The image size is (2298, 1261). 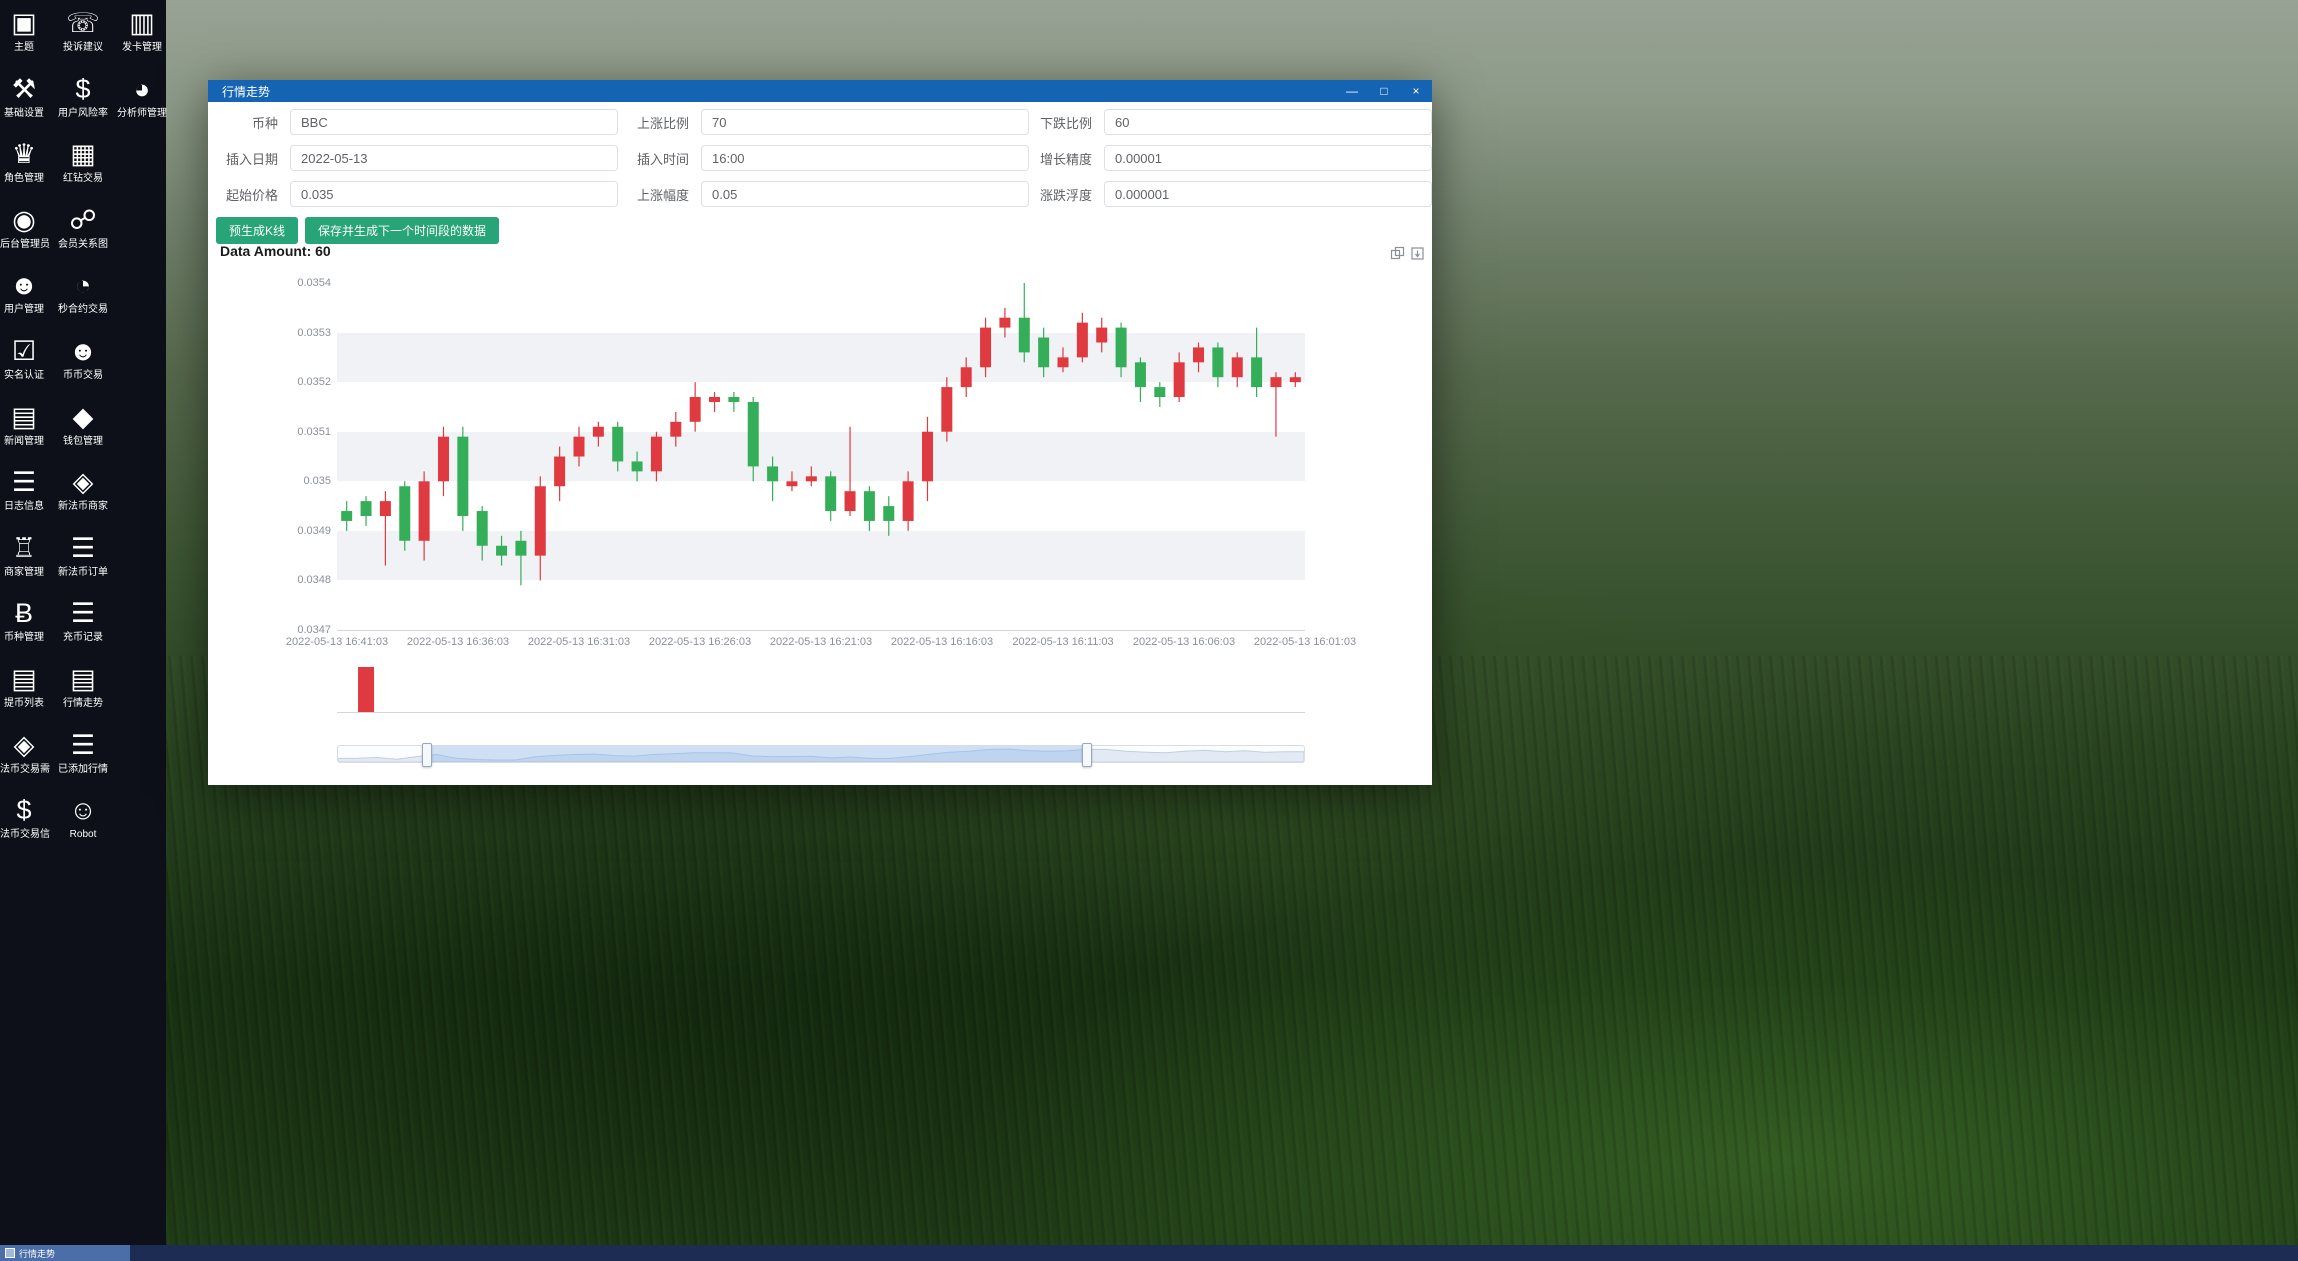 I want to click on added-market-icon: ☰, so click(x=83, y=744).